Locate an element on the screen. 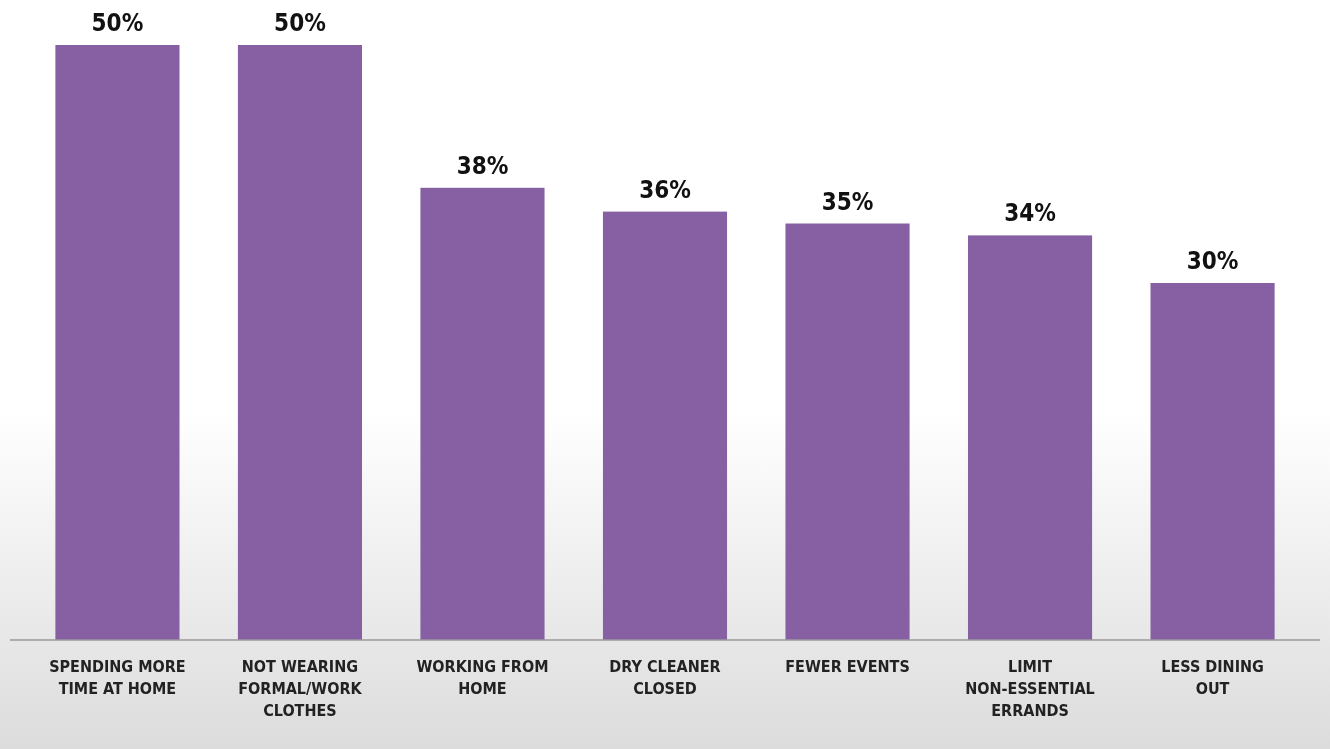 The height and width of the screenshot is (749, 1330). data-label: 36% is located at coordinates (665, 189).